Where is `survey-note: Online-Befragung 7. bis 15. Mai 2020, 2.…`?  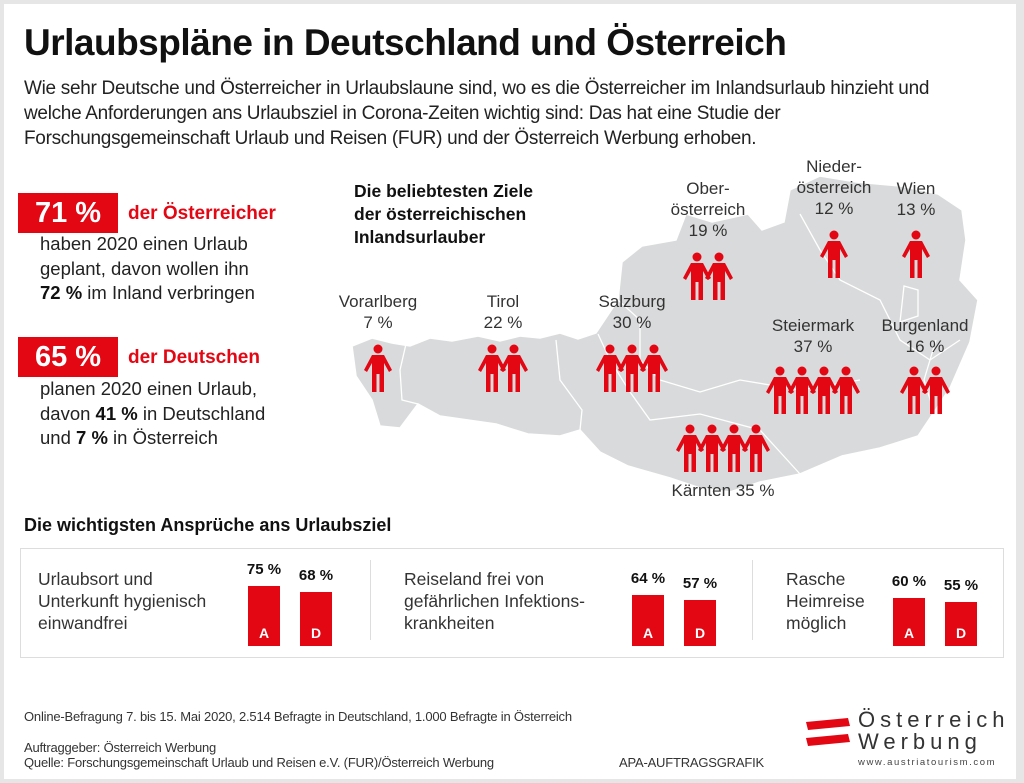 survey-note: Online-Befragung 7. bis 15. Mai 2020, 2.… is located at coordinates (298, 716).